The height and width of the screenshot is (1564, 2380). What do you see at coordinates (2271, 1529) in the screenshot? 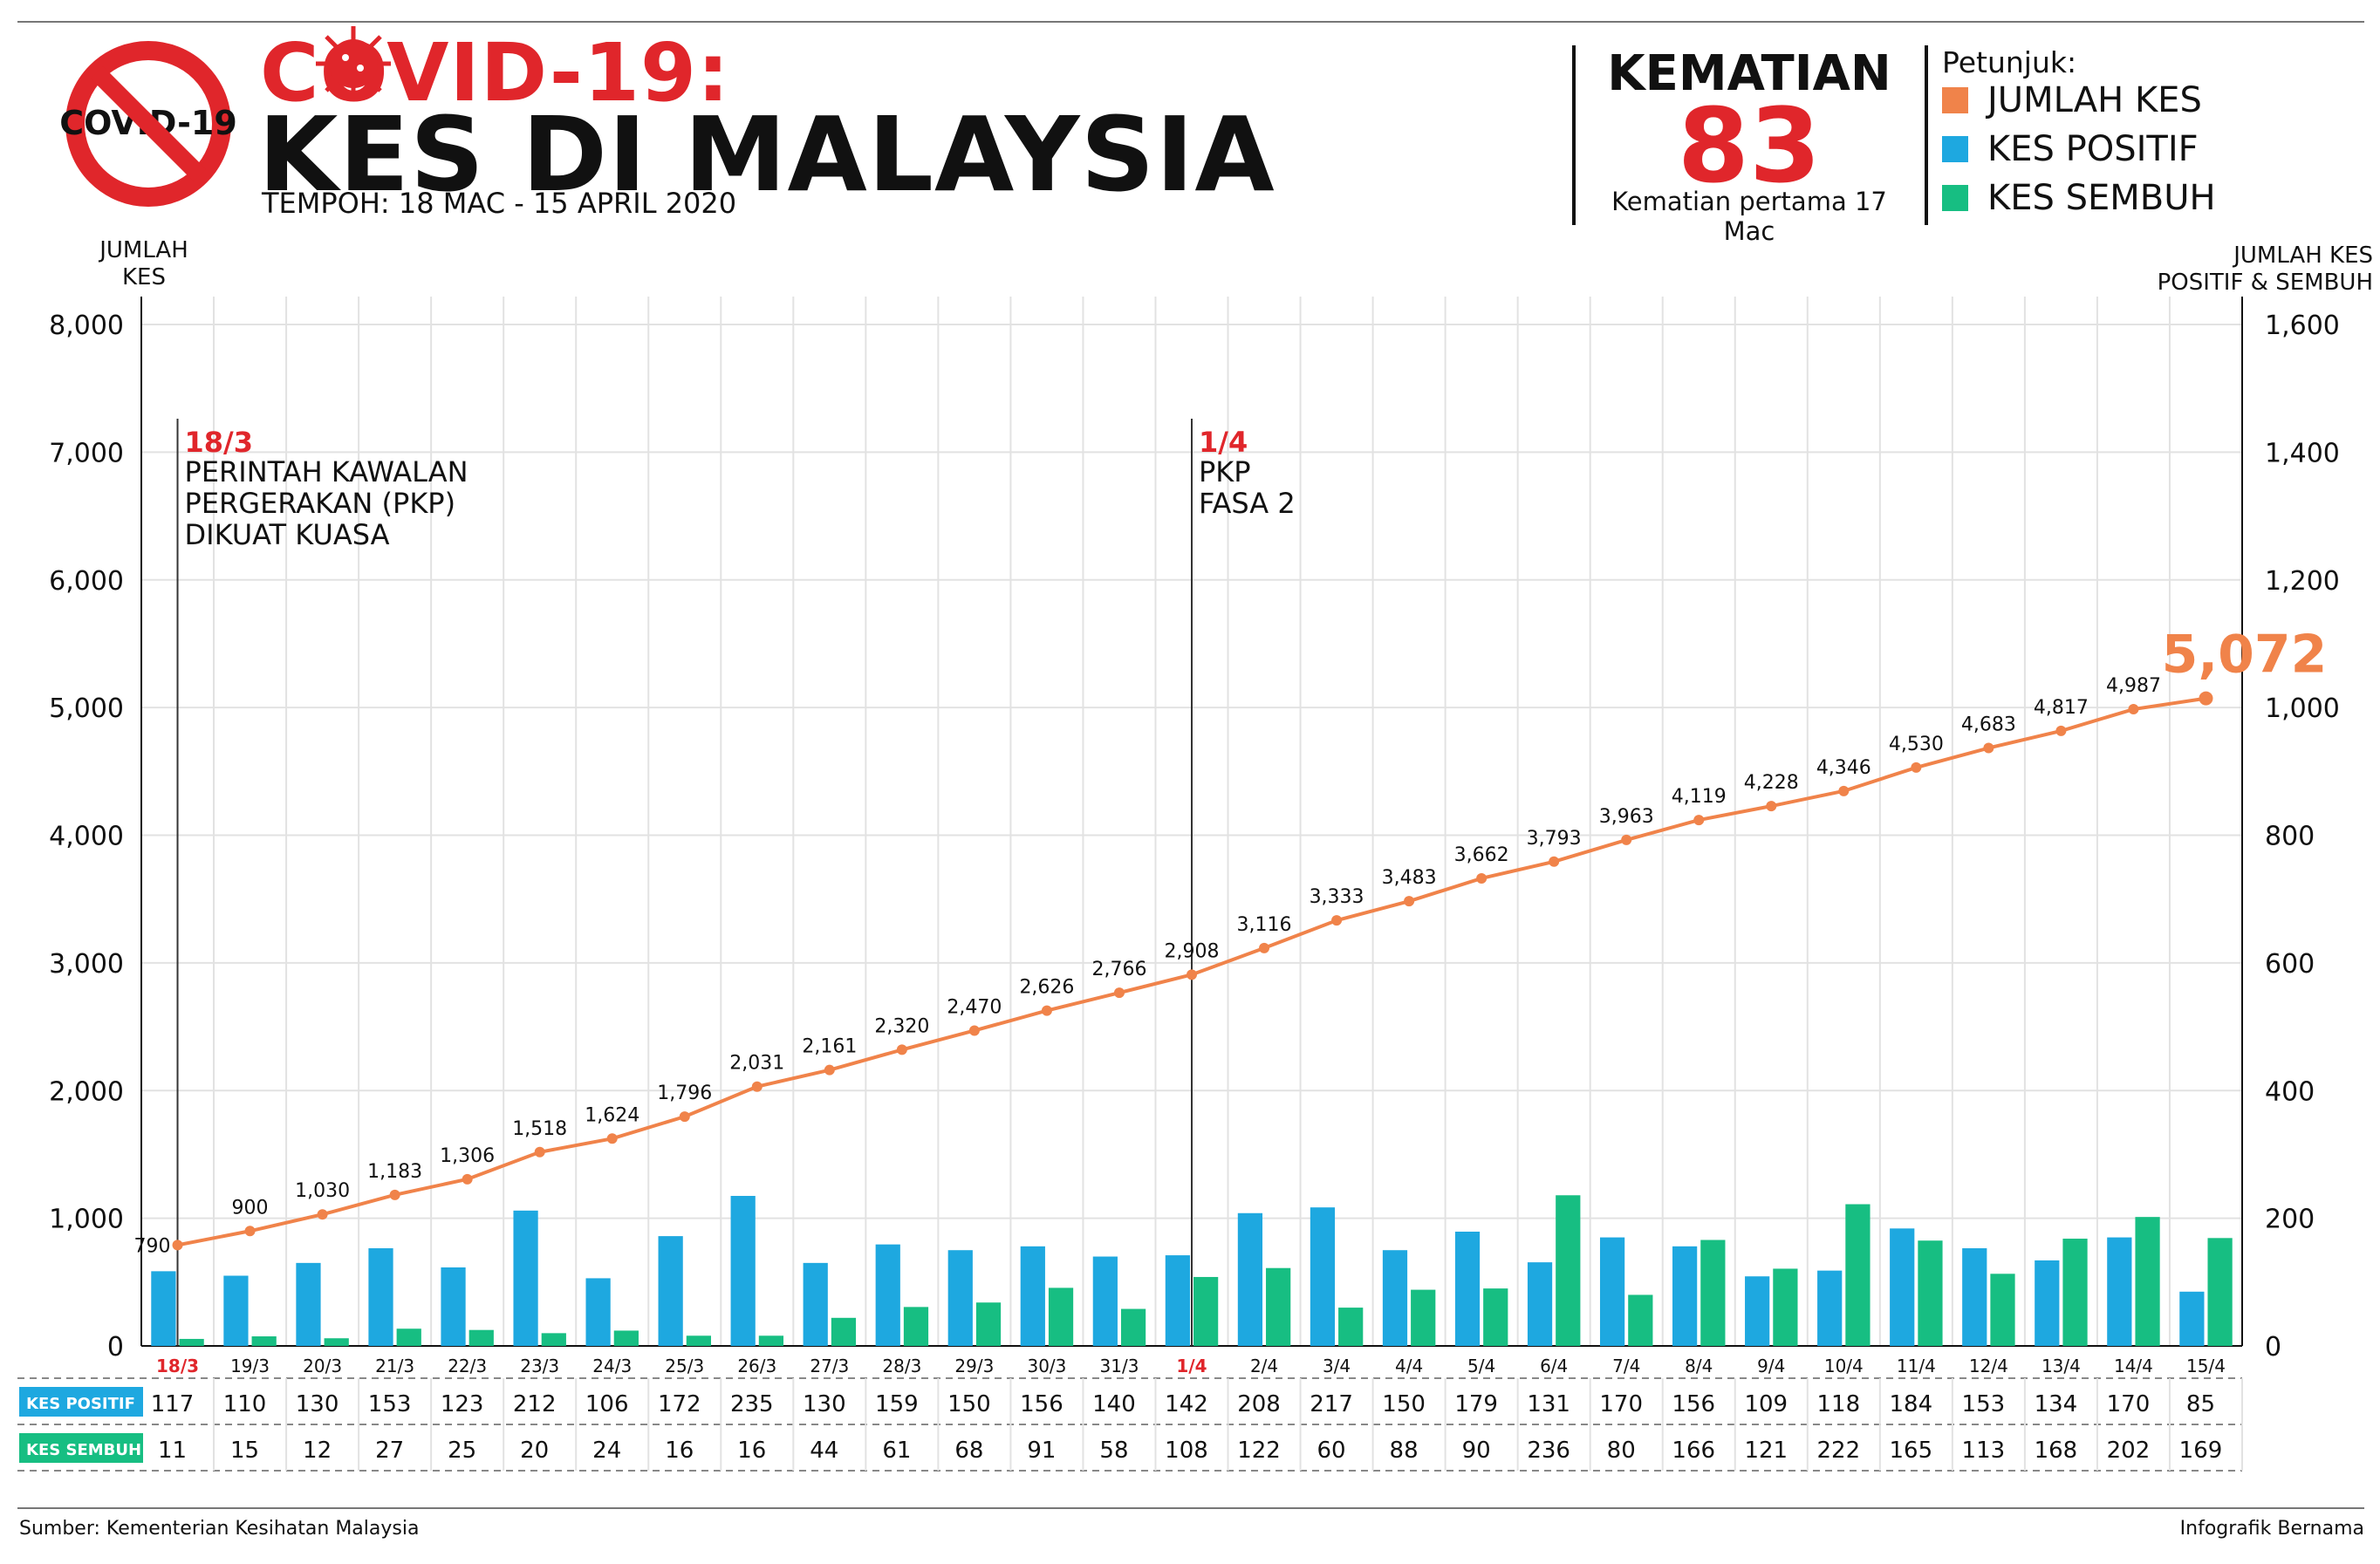
I see `credit-text: Infografik Bernama` at bounding box center [2271, 1529].